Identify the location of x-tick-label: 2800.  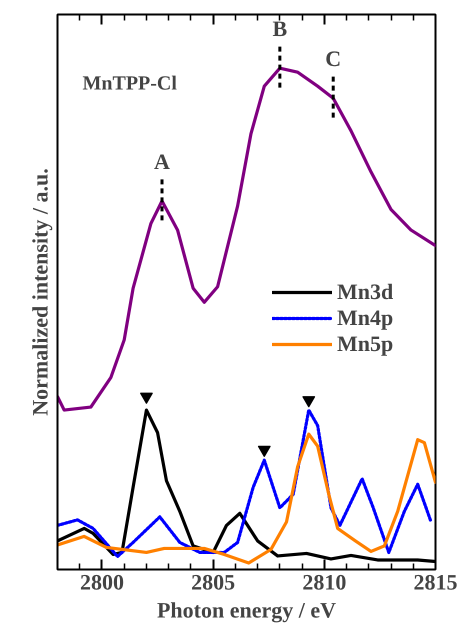
(102, 582).